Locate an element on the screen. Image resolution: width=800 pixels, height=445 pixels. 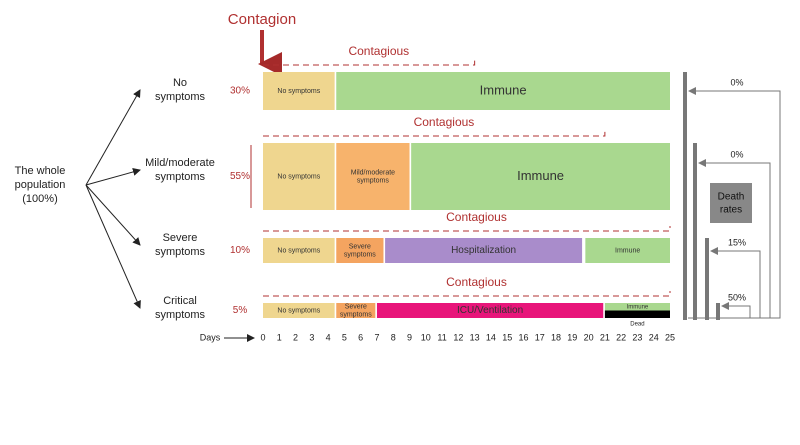
population-label: The whole population (100%) is located at coordinates (40, 185).